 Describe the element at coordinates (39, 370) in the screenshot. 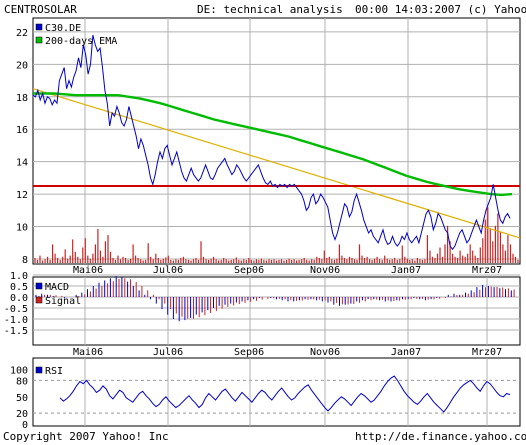

I see `legend-swatch-rsi` at that location.